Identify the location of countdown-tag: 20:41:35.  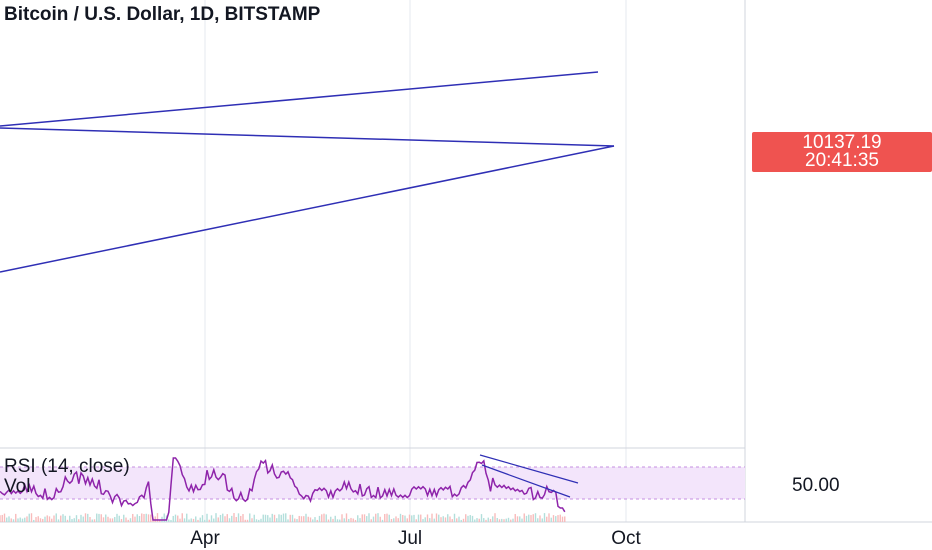
(842, 161).